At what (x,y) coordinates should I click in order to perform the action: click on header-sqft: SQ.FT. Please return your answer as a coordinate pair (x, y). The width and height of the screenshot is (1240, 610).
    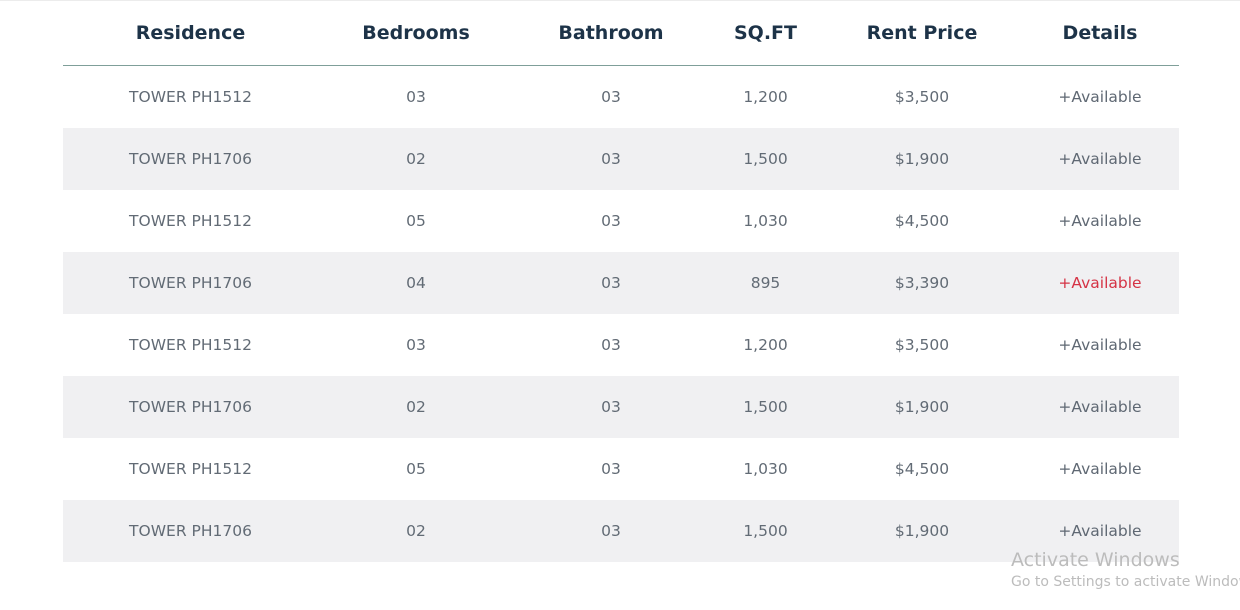
    Looking at the image, I should click on (765, 32).